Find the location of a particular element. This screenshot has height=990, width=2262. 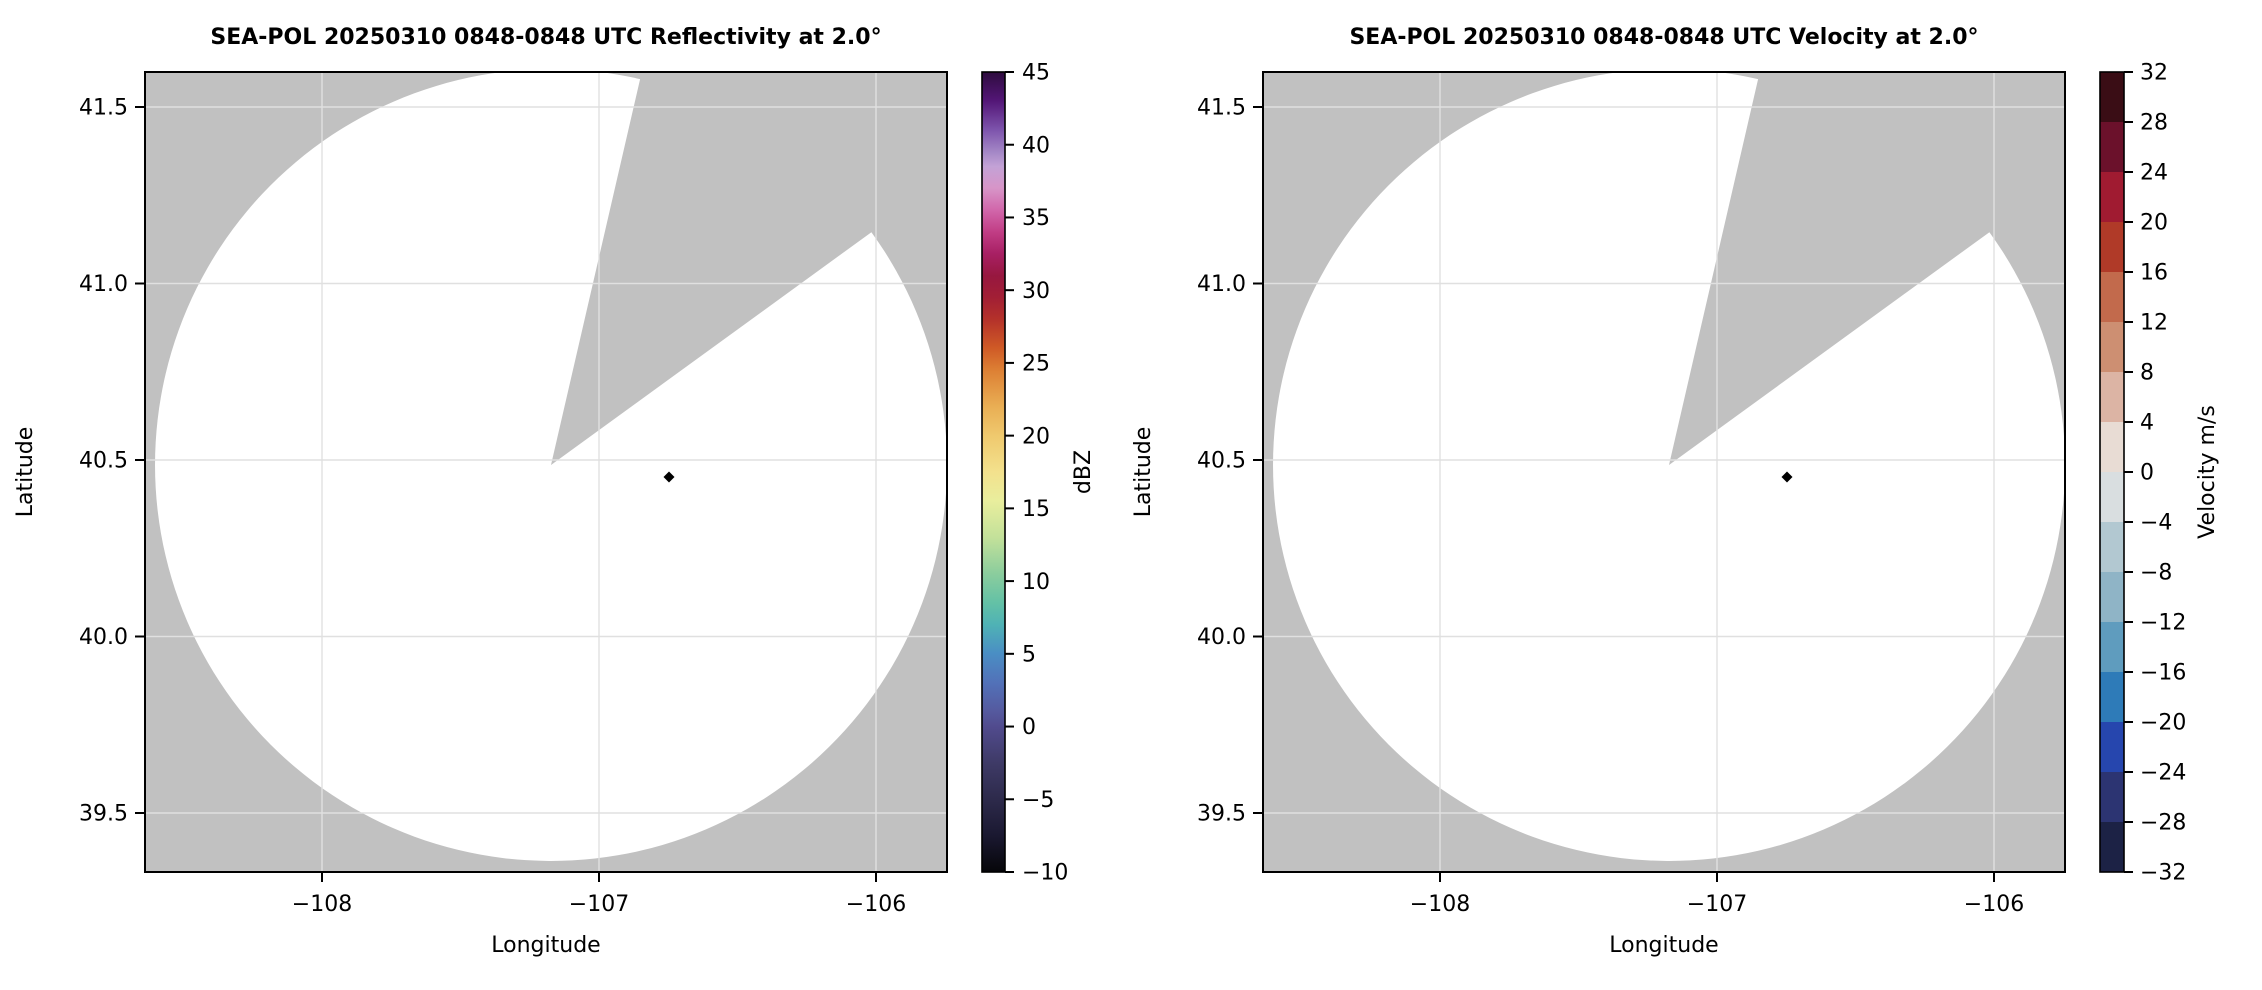

colorbar-tick-label: 35 is located at coordinates (1036, 218).